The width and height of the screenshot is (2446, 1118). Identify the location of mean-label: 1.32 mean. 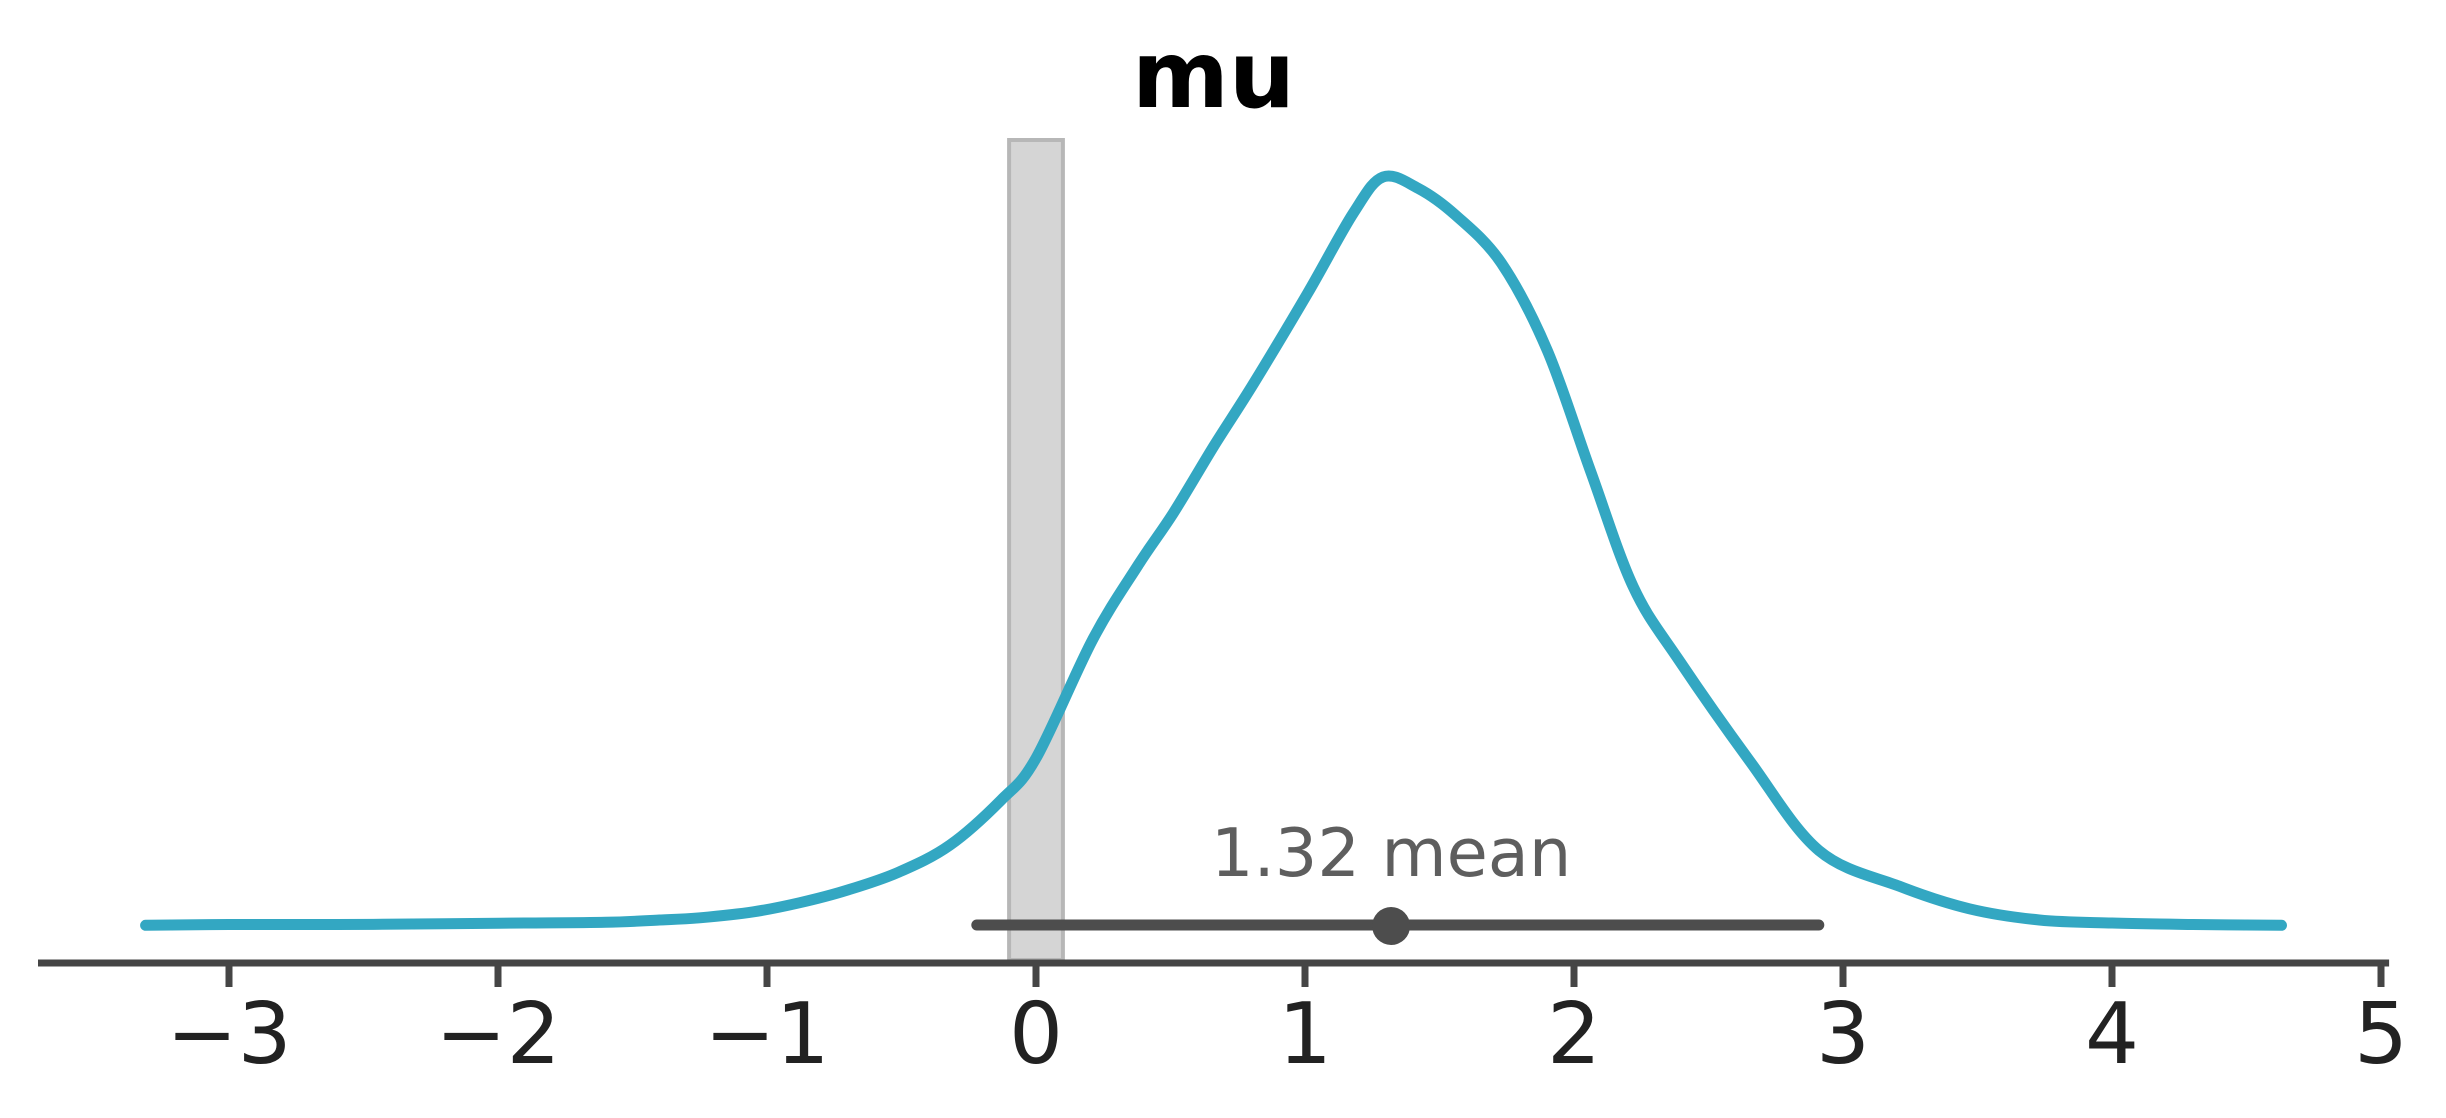
(1391, 853).